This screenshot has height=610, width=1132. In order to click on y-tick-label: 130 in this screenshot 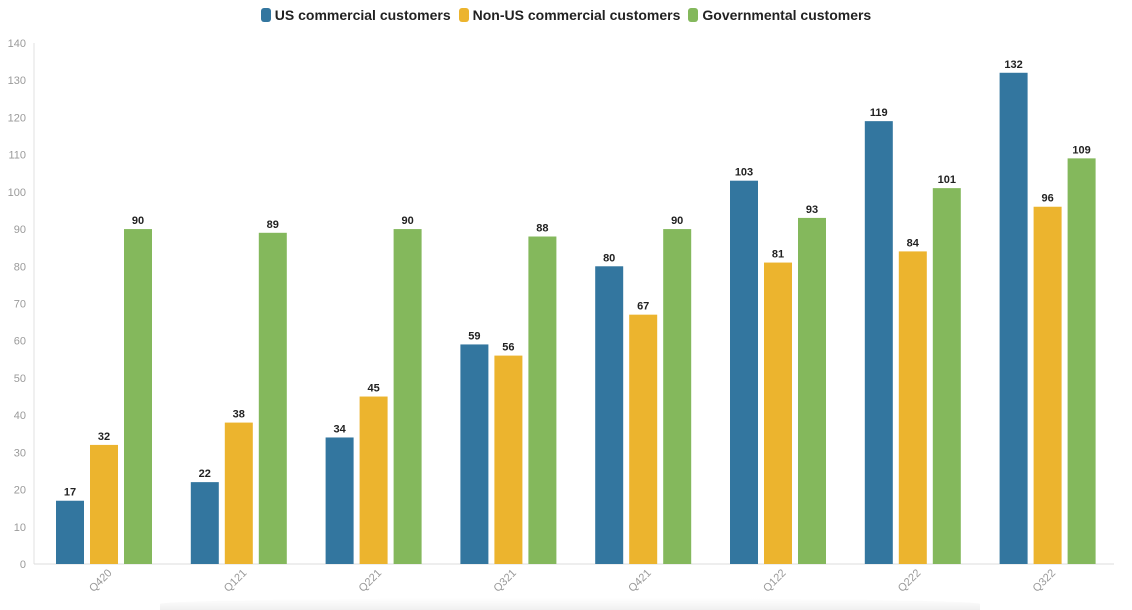, I will do `click(17, 81)`.